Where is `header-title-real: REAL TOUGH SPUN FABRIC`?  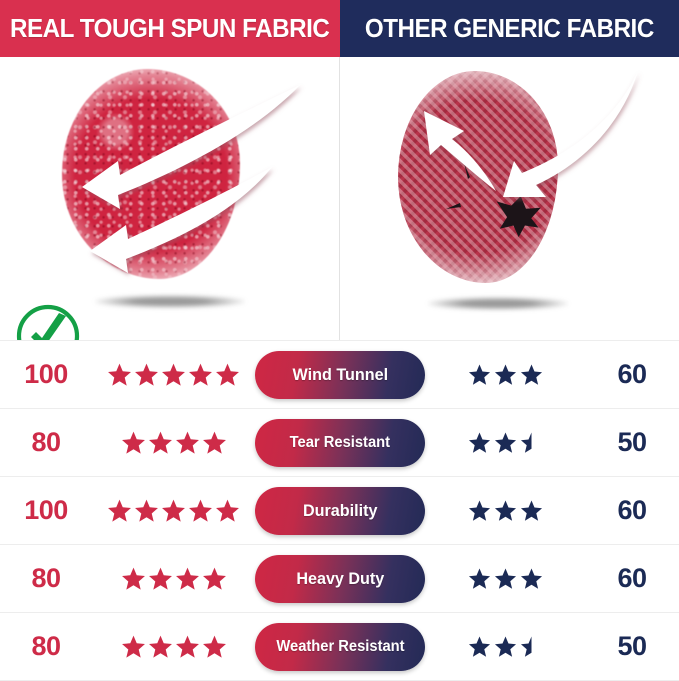
header-title-real: REAL TOUGH SPUN FABRIC is located at coordinates (170, 28).